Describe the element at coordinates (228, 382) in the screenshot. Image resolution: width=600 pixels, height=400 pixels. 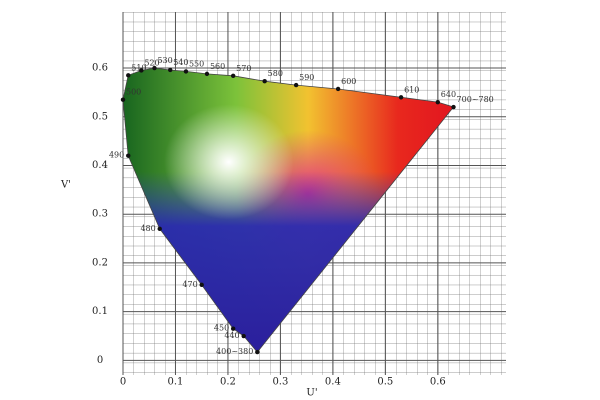
I see `x-tick-label: 0.2` at that location.